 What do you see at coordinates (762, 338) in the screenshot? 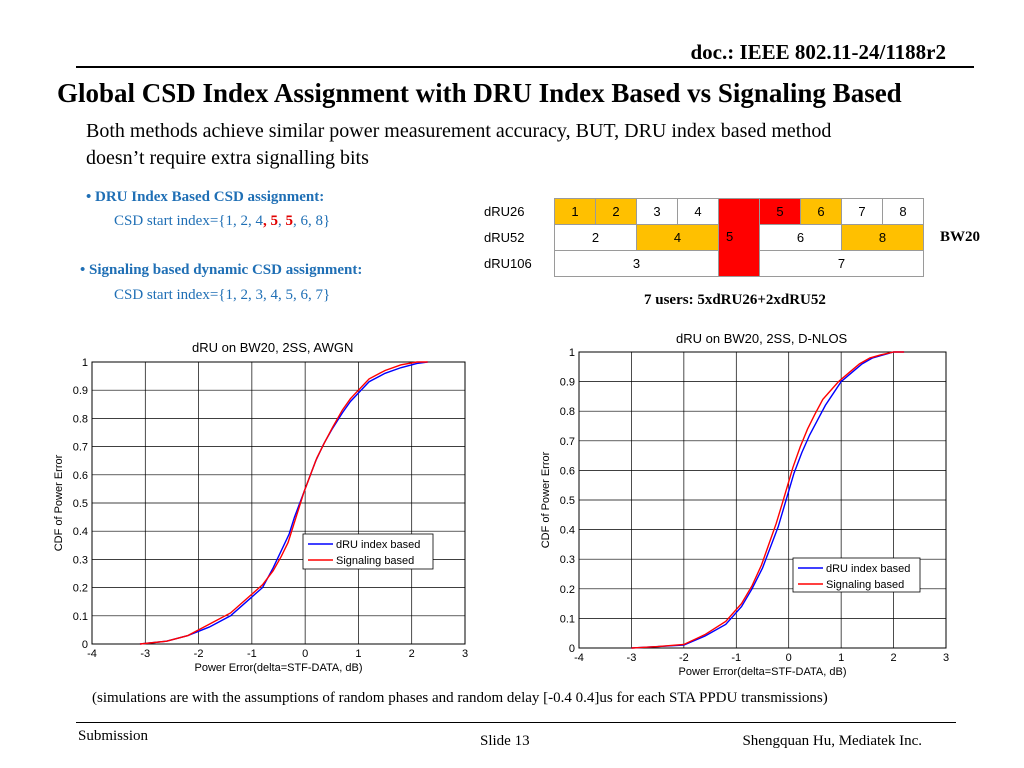
I see `chart-2-title: dRU on BW20, 2SS, D-NLOS` at bounding box center [762, 338].